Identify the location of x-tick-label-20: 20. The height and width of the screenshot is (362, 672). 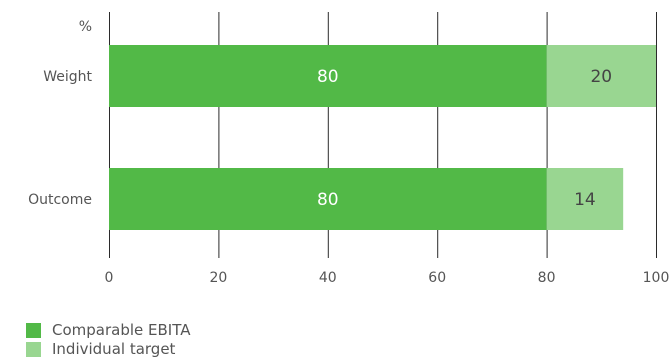
(218, 278).